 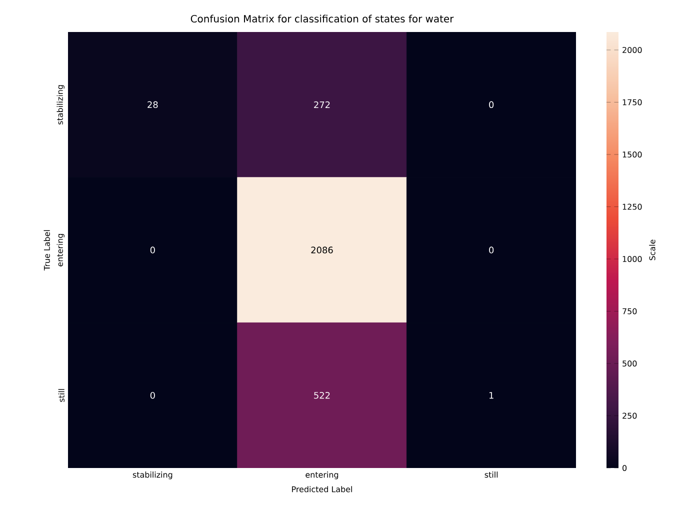 What do you see at coordinates (153, 104) in the screenshot?
I see `data-label: 28` at bounding box center [153, 104].